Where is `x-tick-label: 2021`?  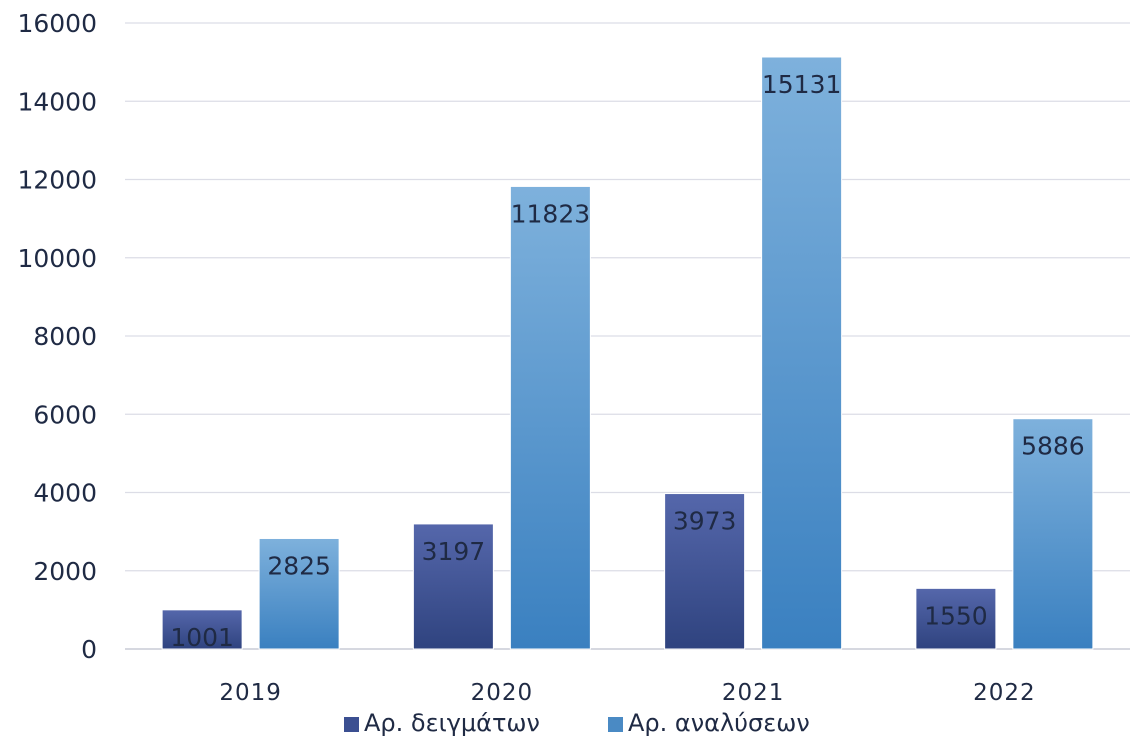
x-tick-label: 2021 is located at coordinates (753, 693).